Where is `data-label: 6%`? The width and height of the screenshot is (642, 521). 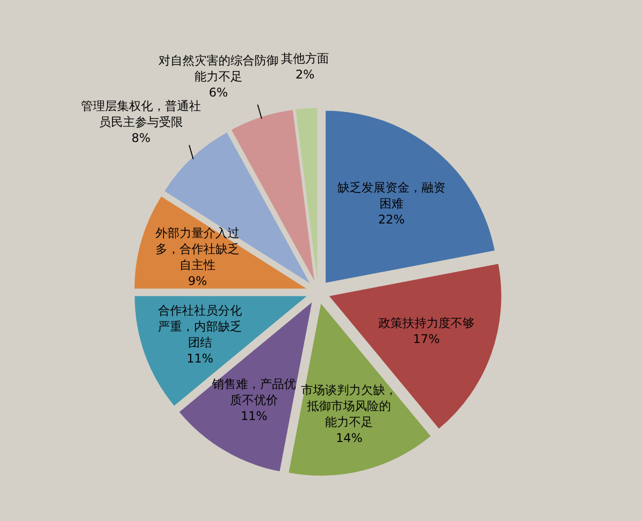
data-label: 6% is located at coordinates (218, 92).